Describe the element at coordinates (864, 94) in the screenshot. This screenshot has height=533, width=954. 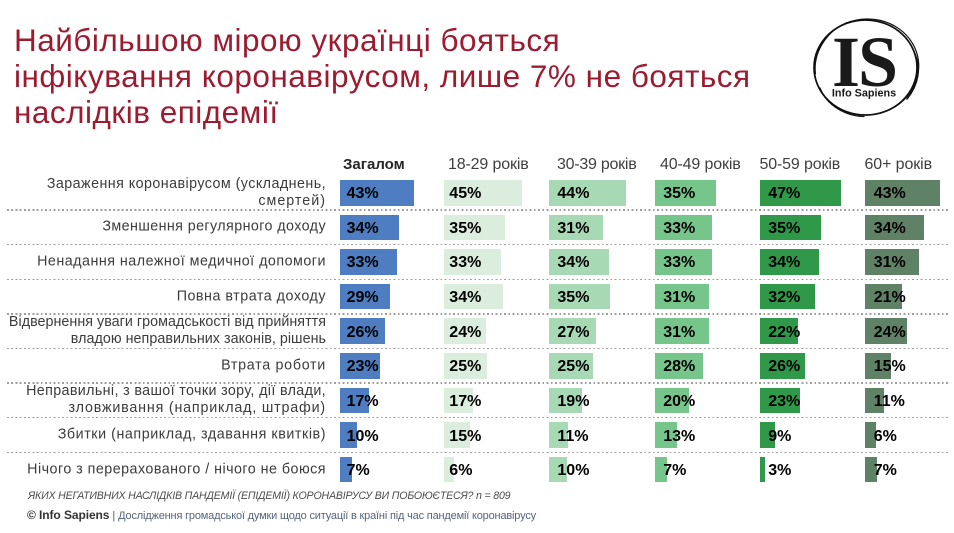
I see `svg-text: Info Sapiens` at that location.